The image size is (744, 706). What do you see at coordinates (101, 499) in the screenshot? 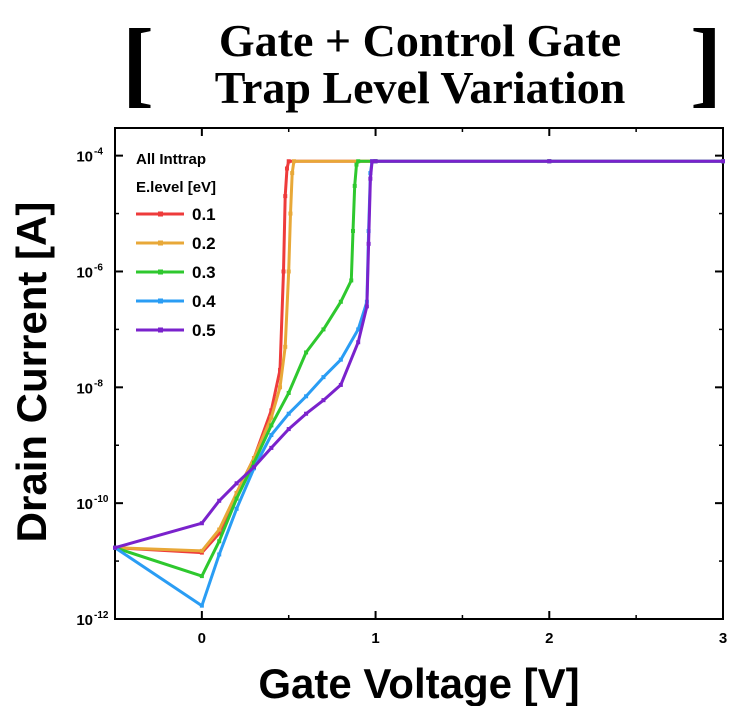
I see `y-tick-exponent: -10` at bounding box center [101, 499].